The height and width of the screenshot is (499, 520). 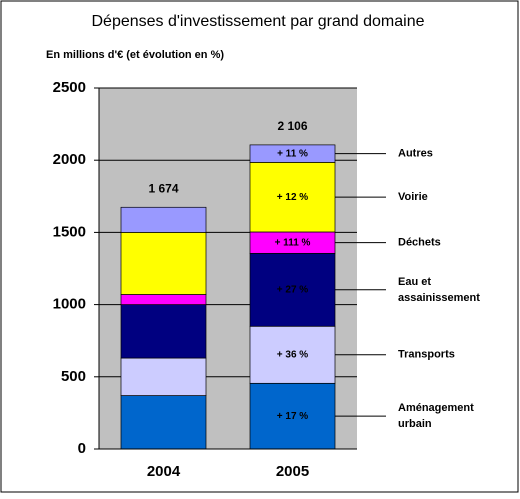 What do you see at coordinates (73, 376) in the screenshot?
I see `y-tick-label: 500` at bounding box center [73, 376].